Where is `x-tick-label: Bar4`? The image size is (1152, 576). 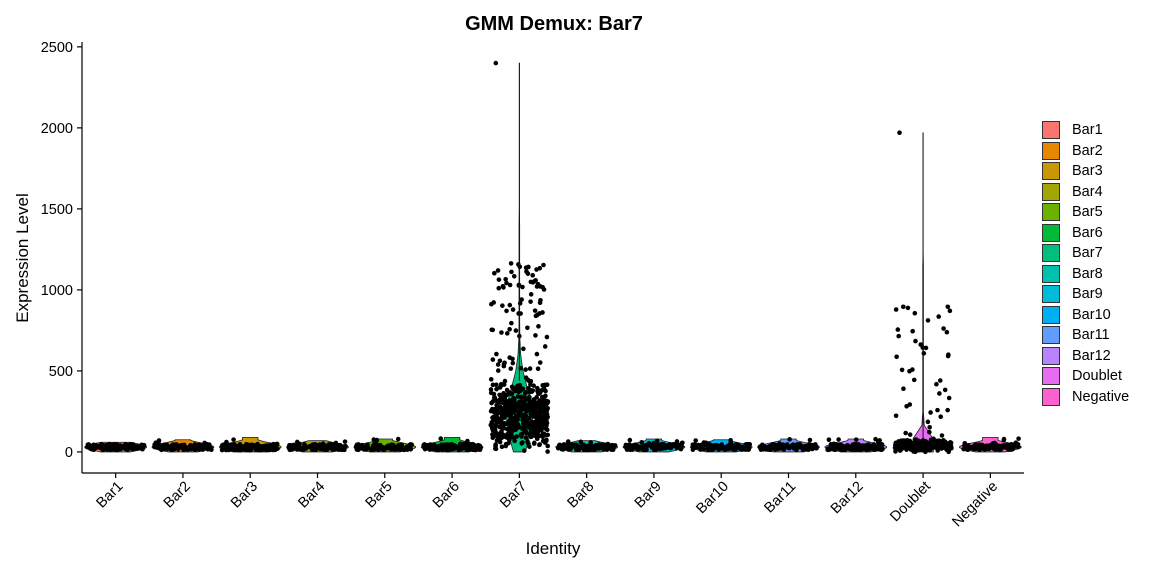 x-tick-label: Bar4 is located at coordinates (311, 495).